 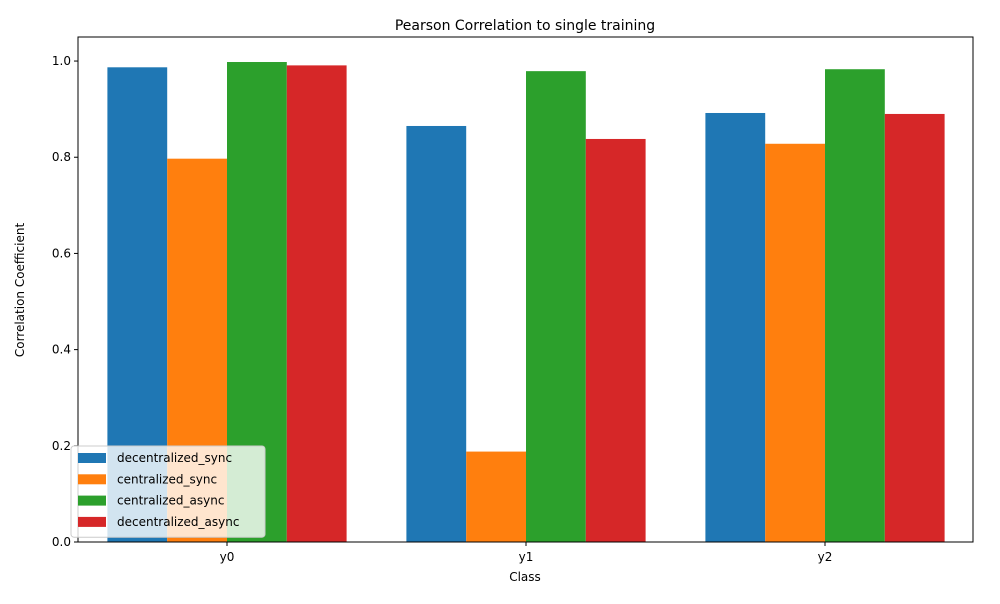 I want to click on bar-centralized_sync-y1, so click(x=496, y=496).